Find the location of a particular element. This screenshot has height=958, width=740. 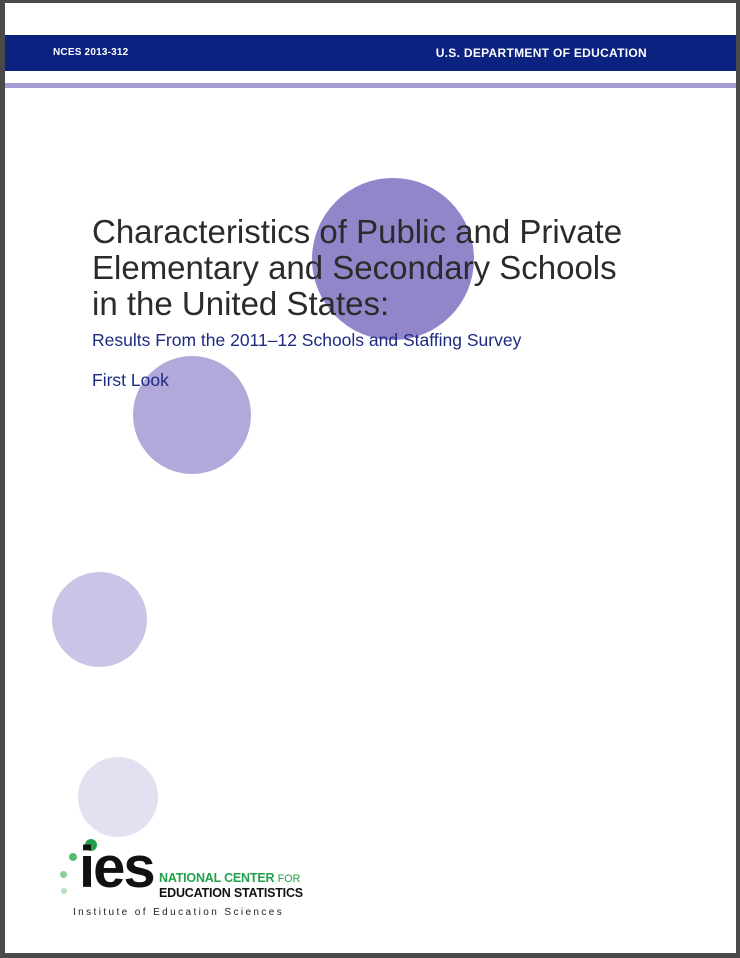

nces-name-for: FOR is located at coordinates (289, 879).